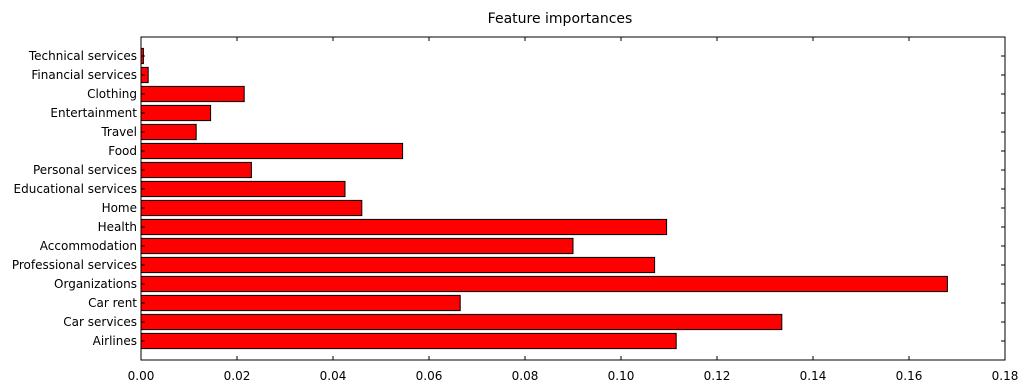  Describe the element at coordinates (75, 189) in the screenshot. I see `ytick-label-educational-services: Educational services` at that location.